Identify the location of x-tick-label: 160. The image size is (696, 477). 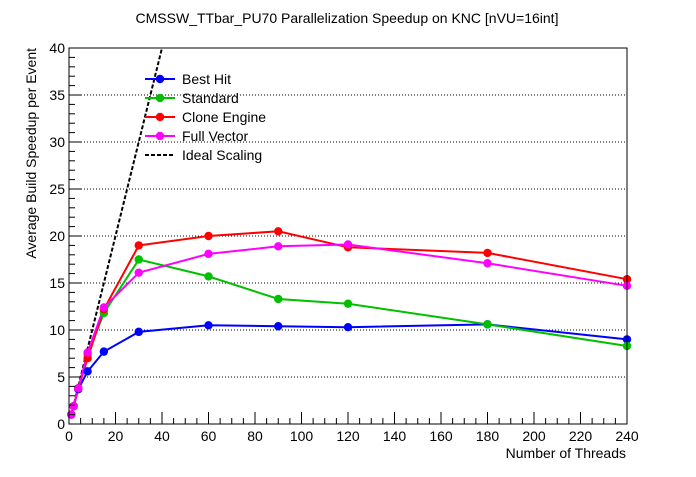
(441, 436).